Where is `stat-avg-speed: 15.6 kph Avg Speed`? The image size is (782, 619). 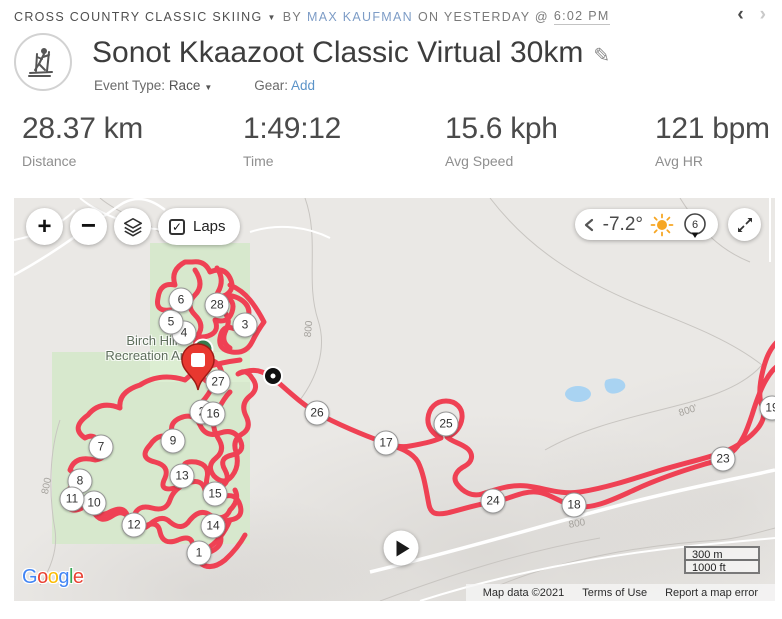
stat-avg-speed: 15.6 kph Avg Speed is located at coordinates (501, 140).